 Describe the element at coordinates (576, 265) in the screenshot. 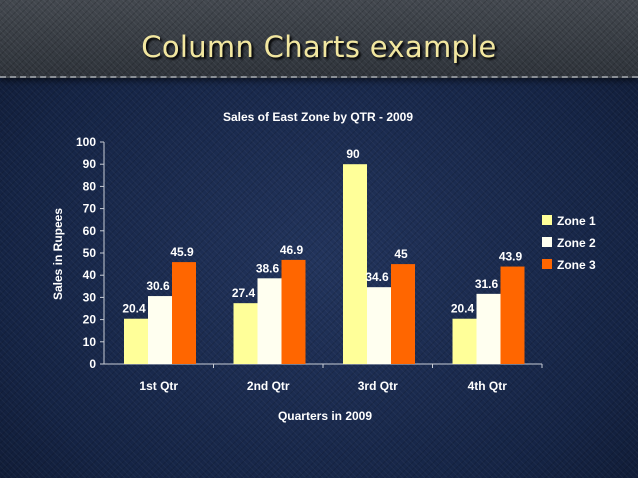

I see `legend-label: Zone 3` at that location.